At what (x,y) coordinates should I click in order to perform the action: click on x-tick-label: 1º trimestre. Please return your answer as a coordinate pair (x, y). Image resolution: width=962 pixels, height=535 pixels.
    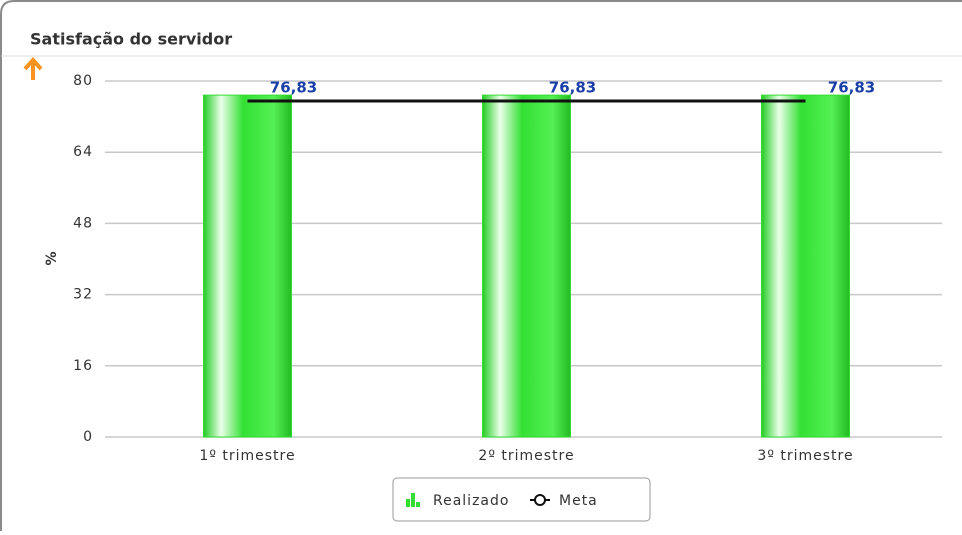
    Looking at the image, I should click on (247, 456).